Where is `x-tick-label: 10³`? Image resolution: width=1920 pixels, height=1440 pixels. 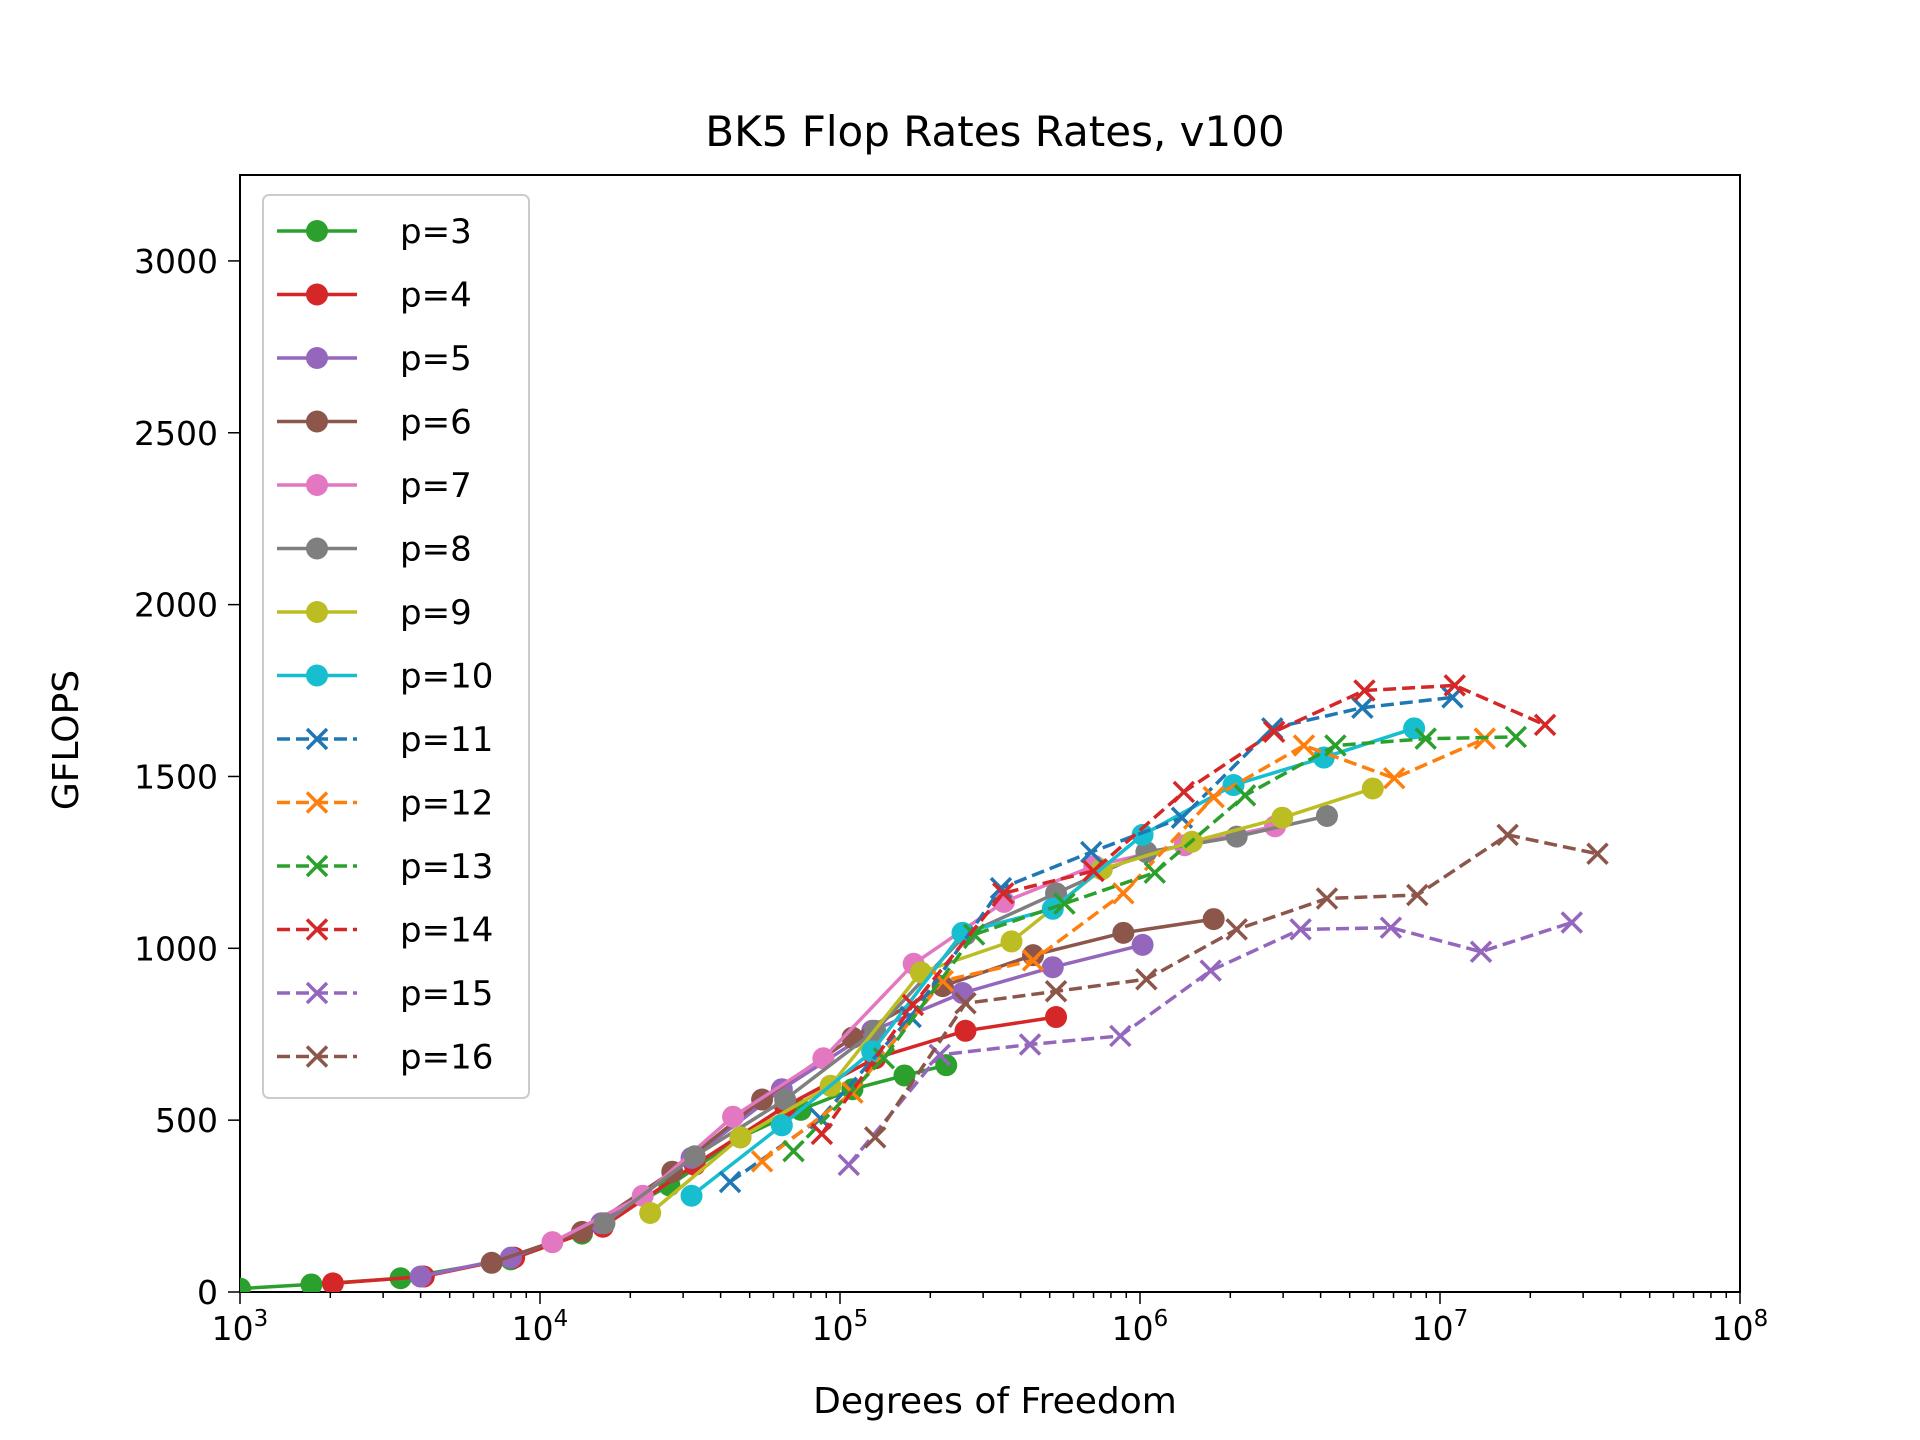 x-tick-label: 10³ is located at coordinates (240, 1327).